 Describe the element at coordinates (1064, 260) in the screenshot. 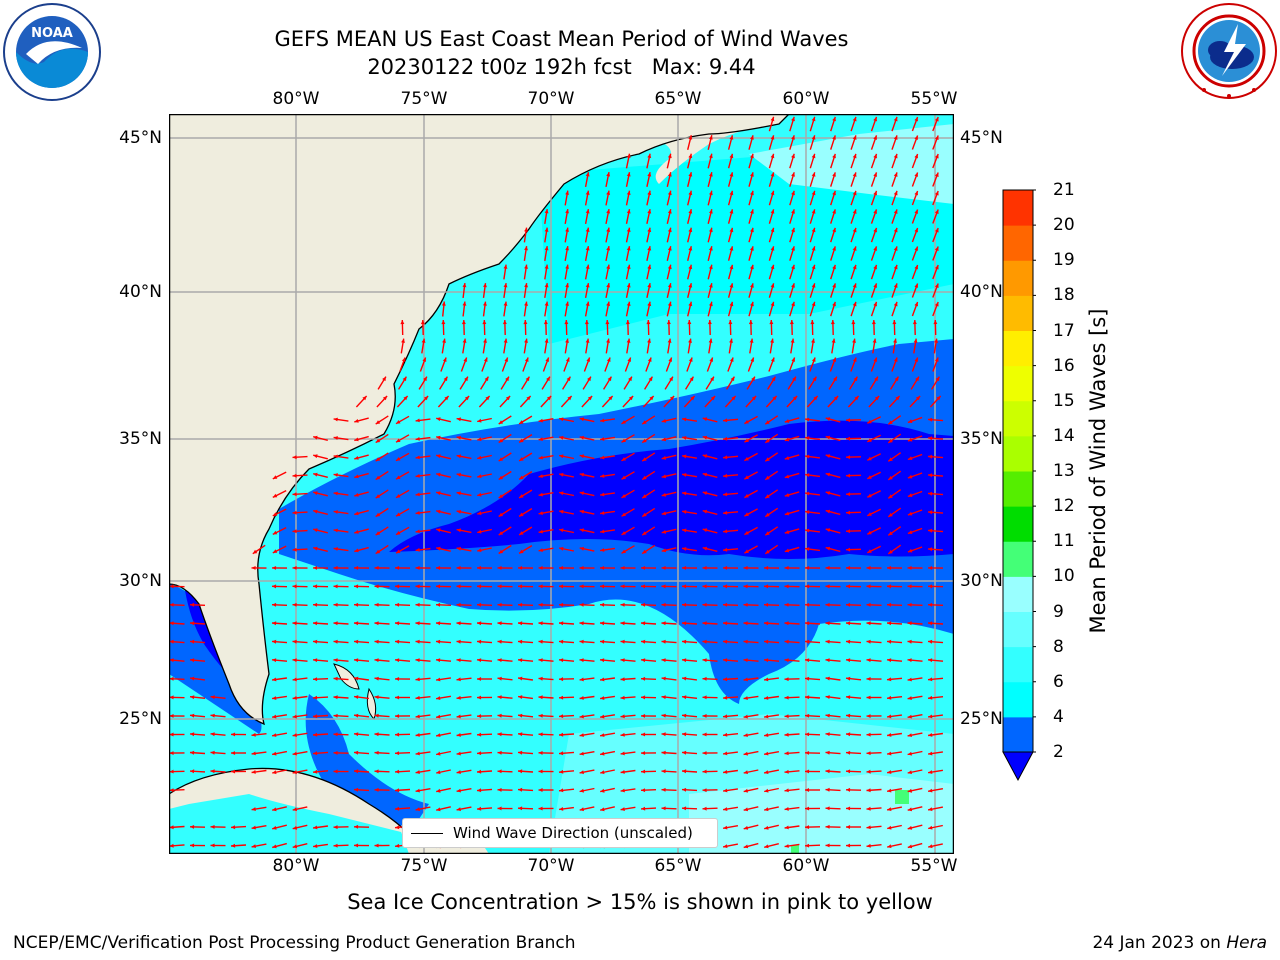

I see `colorbar-tick-label: 19` at that location.